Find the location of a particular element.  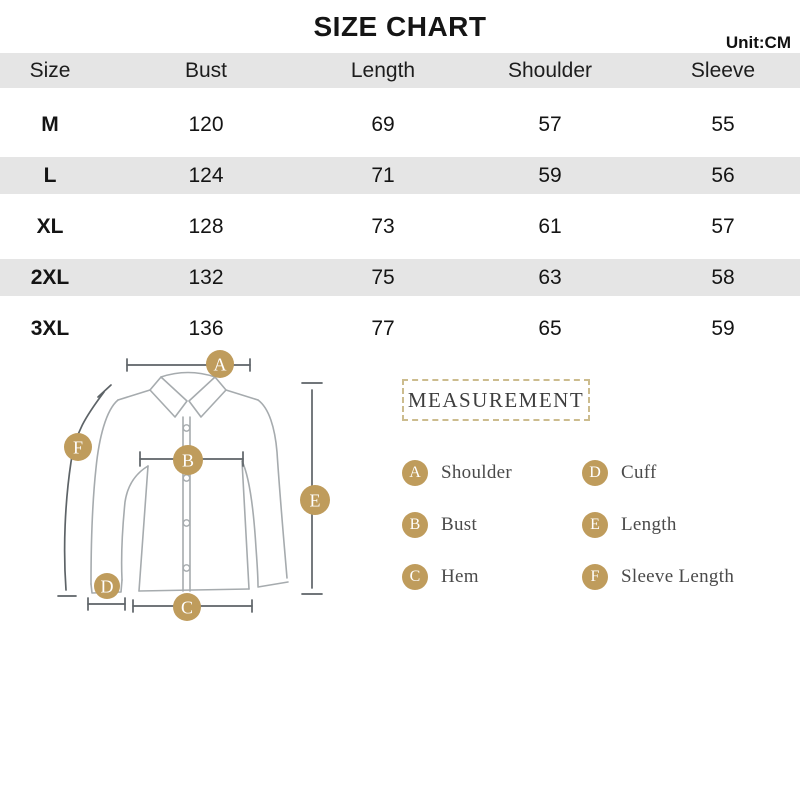

legend-label: Hem is located at coordinates (460, 576).